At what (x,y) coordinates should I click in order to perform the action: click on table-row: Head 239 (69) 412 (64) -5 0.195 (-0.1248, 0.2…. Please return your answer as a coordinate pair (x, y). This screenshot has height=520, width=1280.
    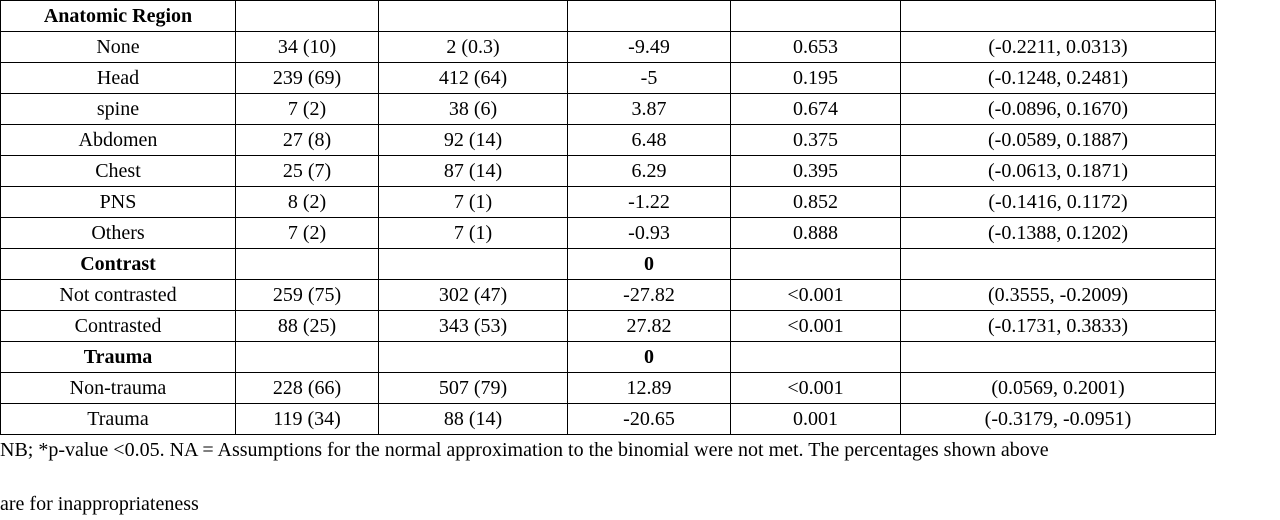
    Looking at the image, I should click on (608, 78).